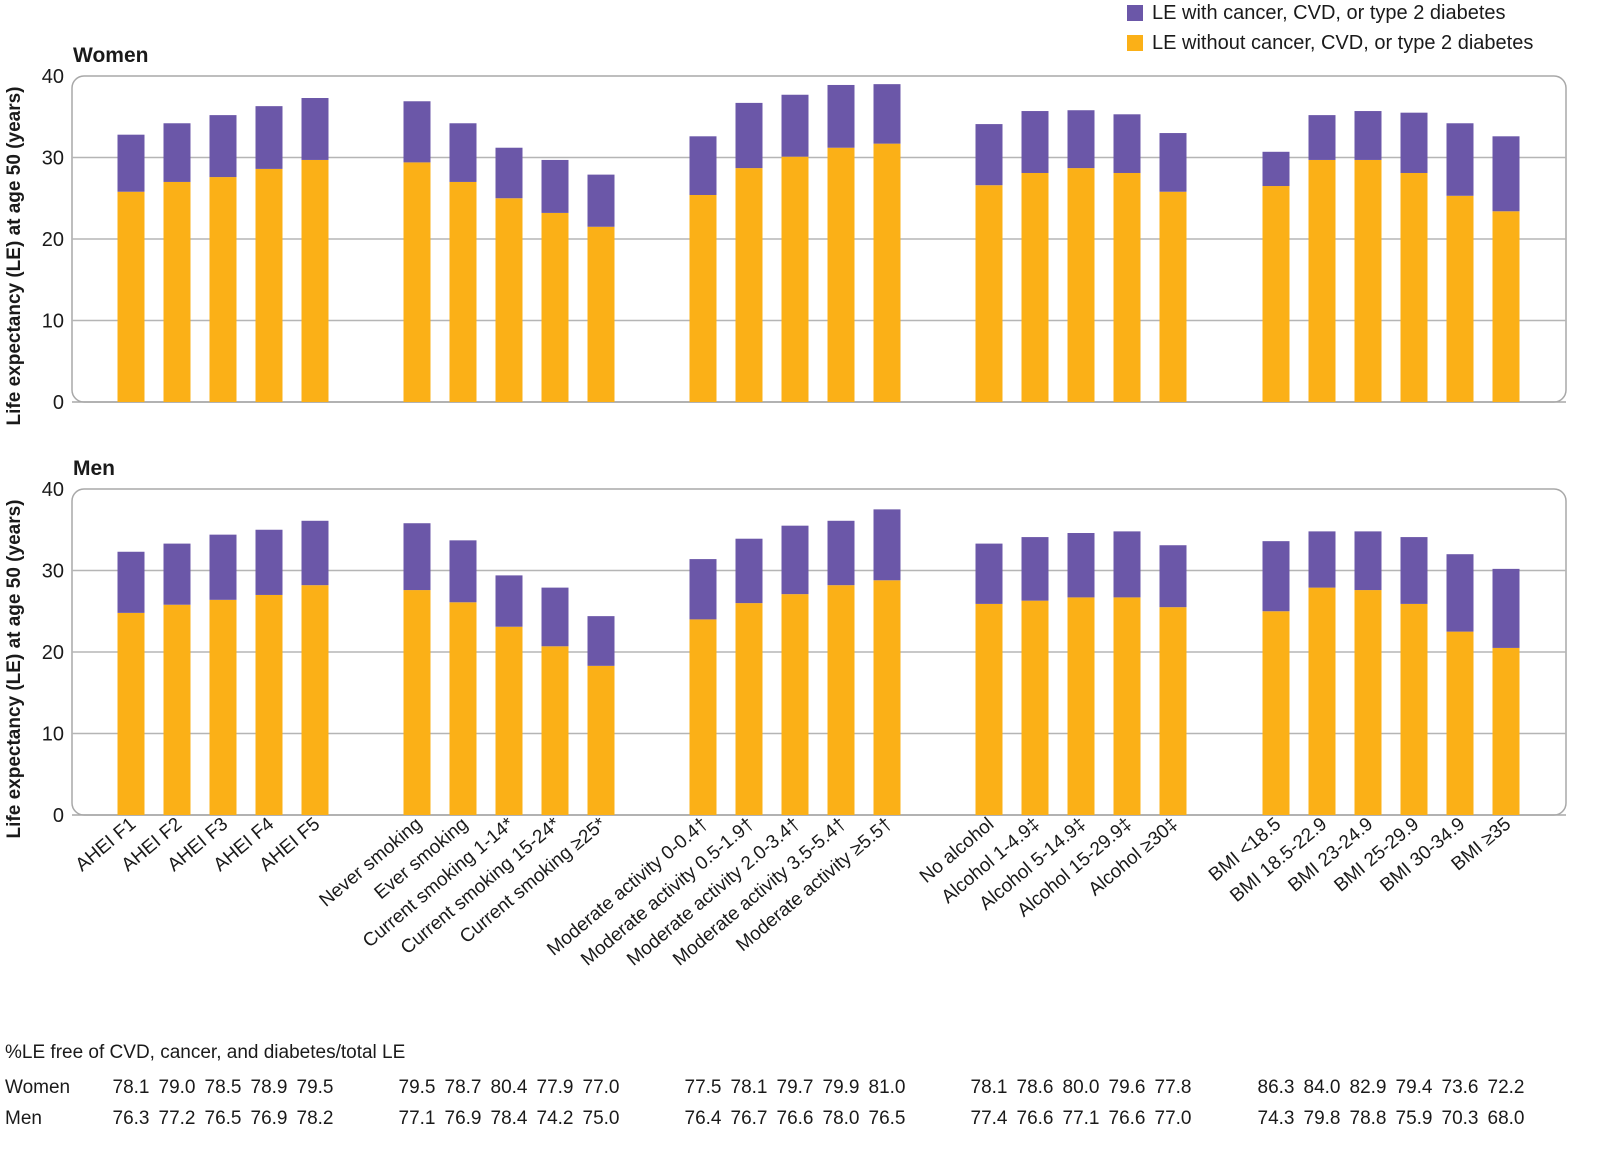 The image size is (1600, 1158). I want to click on table-cell: 79.7, so click(795, 1087).